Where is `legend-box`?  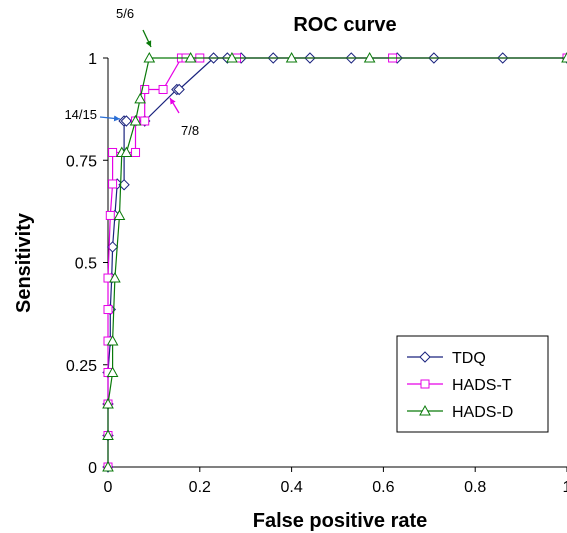 legend-box is located at coordinates (472, 384).